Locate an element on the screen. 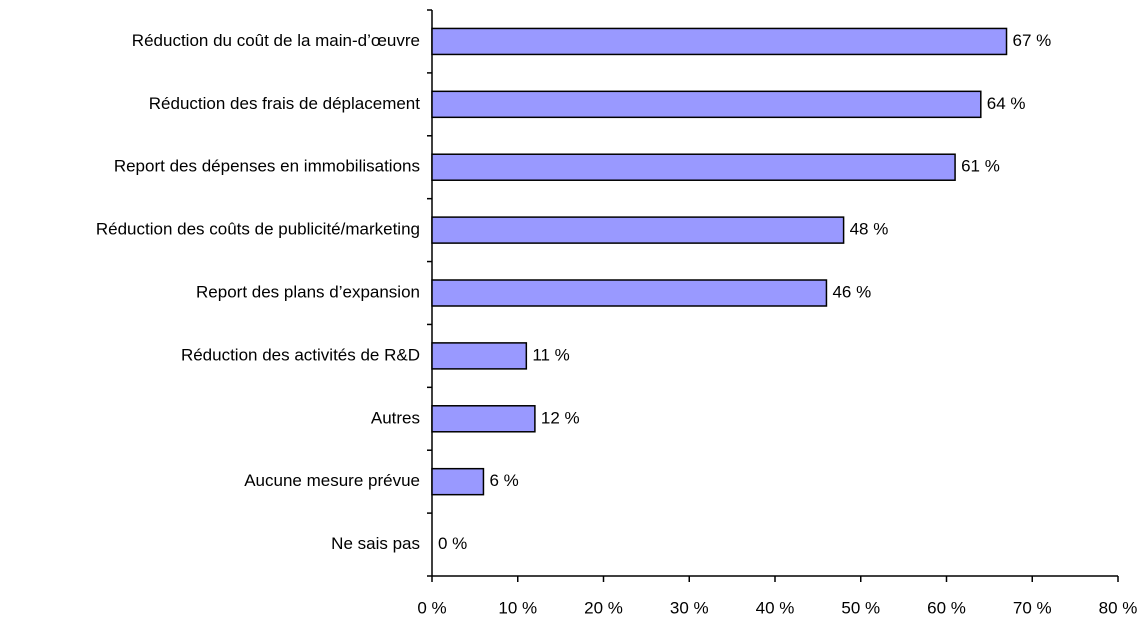 The image size is (1143, 619). value-label: 48 % is located at coordinates (869, 229).